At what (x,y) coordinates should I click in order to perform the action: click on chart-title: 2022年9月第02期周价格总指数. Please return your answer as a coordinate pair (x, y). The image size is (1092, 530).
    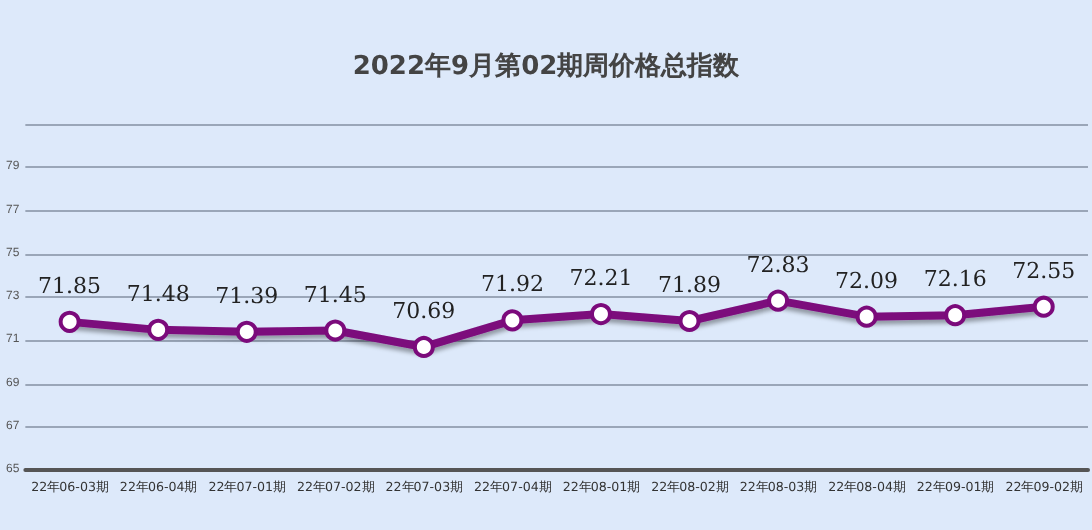
    Looking at the image, I should click on (547, 66).